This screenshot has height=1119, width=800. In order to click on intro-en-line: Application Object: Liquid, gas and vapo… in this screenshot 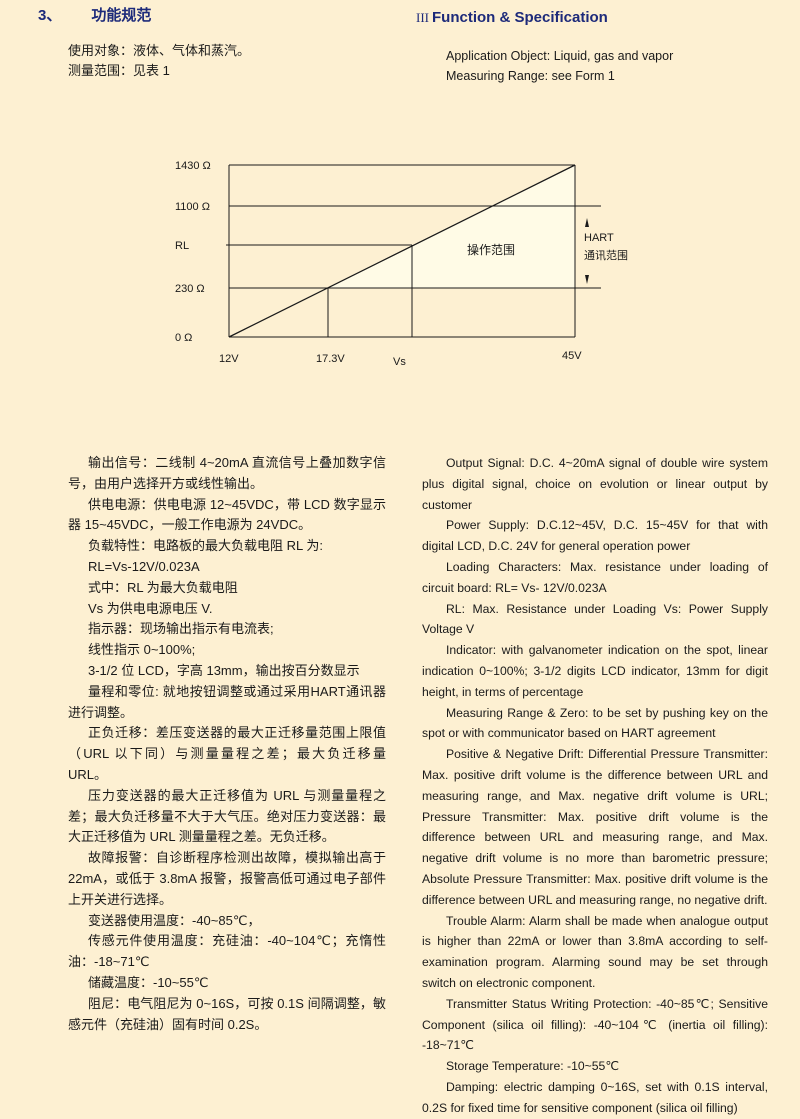, I will do `click(560, 56)`.